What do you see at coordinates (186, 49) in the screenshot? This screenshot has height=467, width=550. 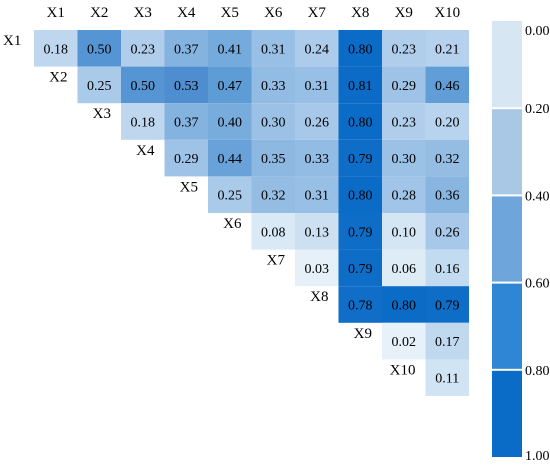 I see `cell-value-label: 0.37` at bounding box center [186, 49].